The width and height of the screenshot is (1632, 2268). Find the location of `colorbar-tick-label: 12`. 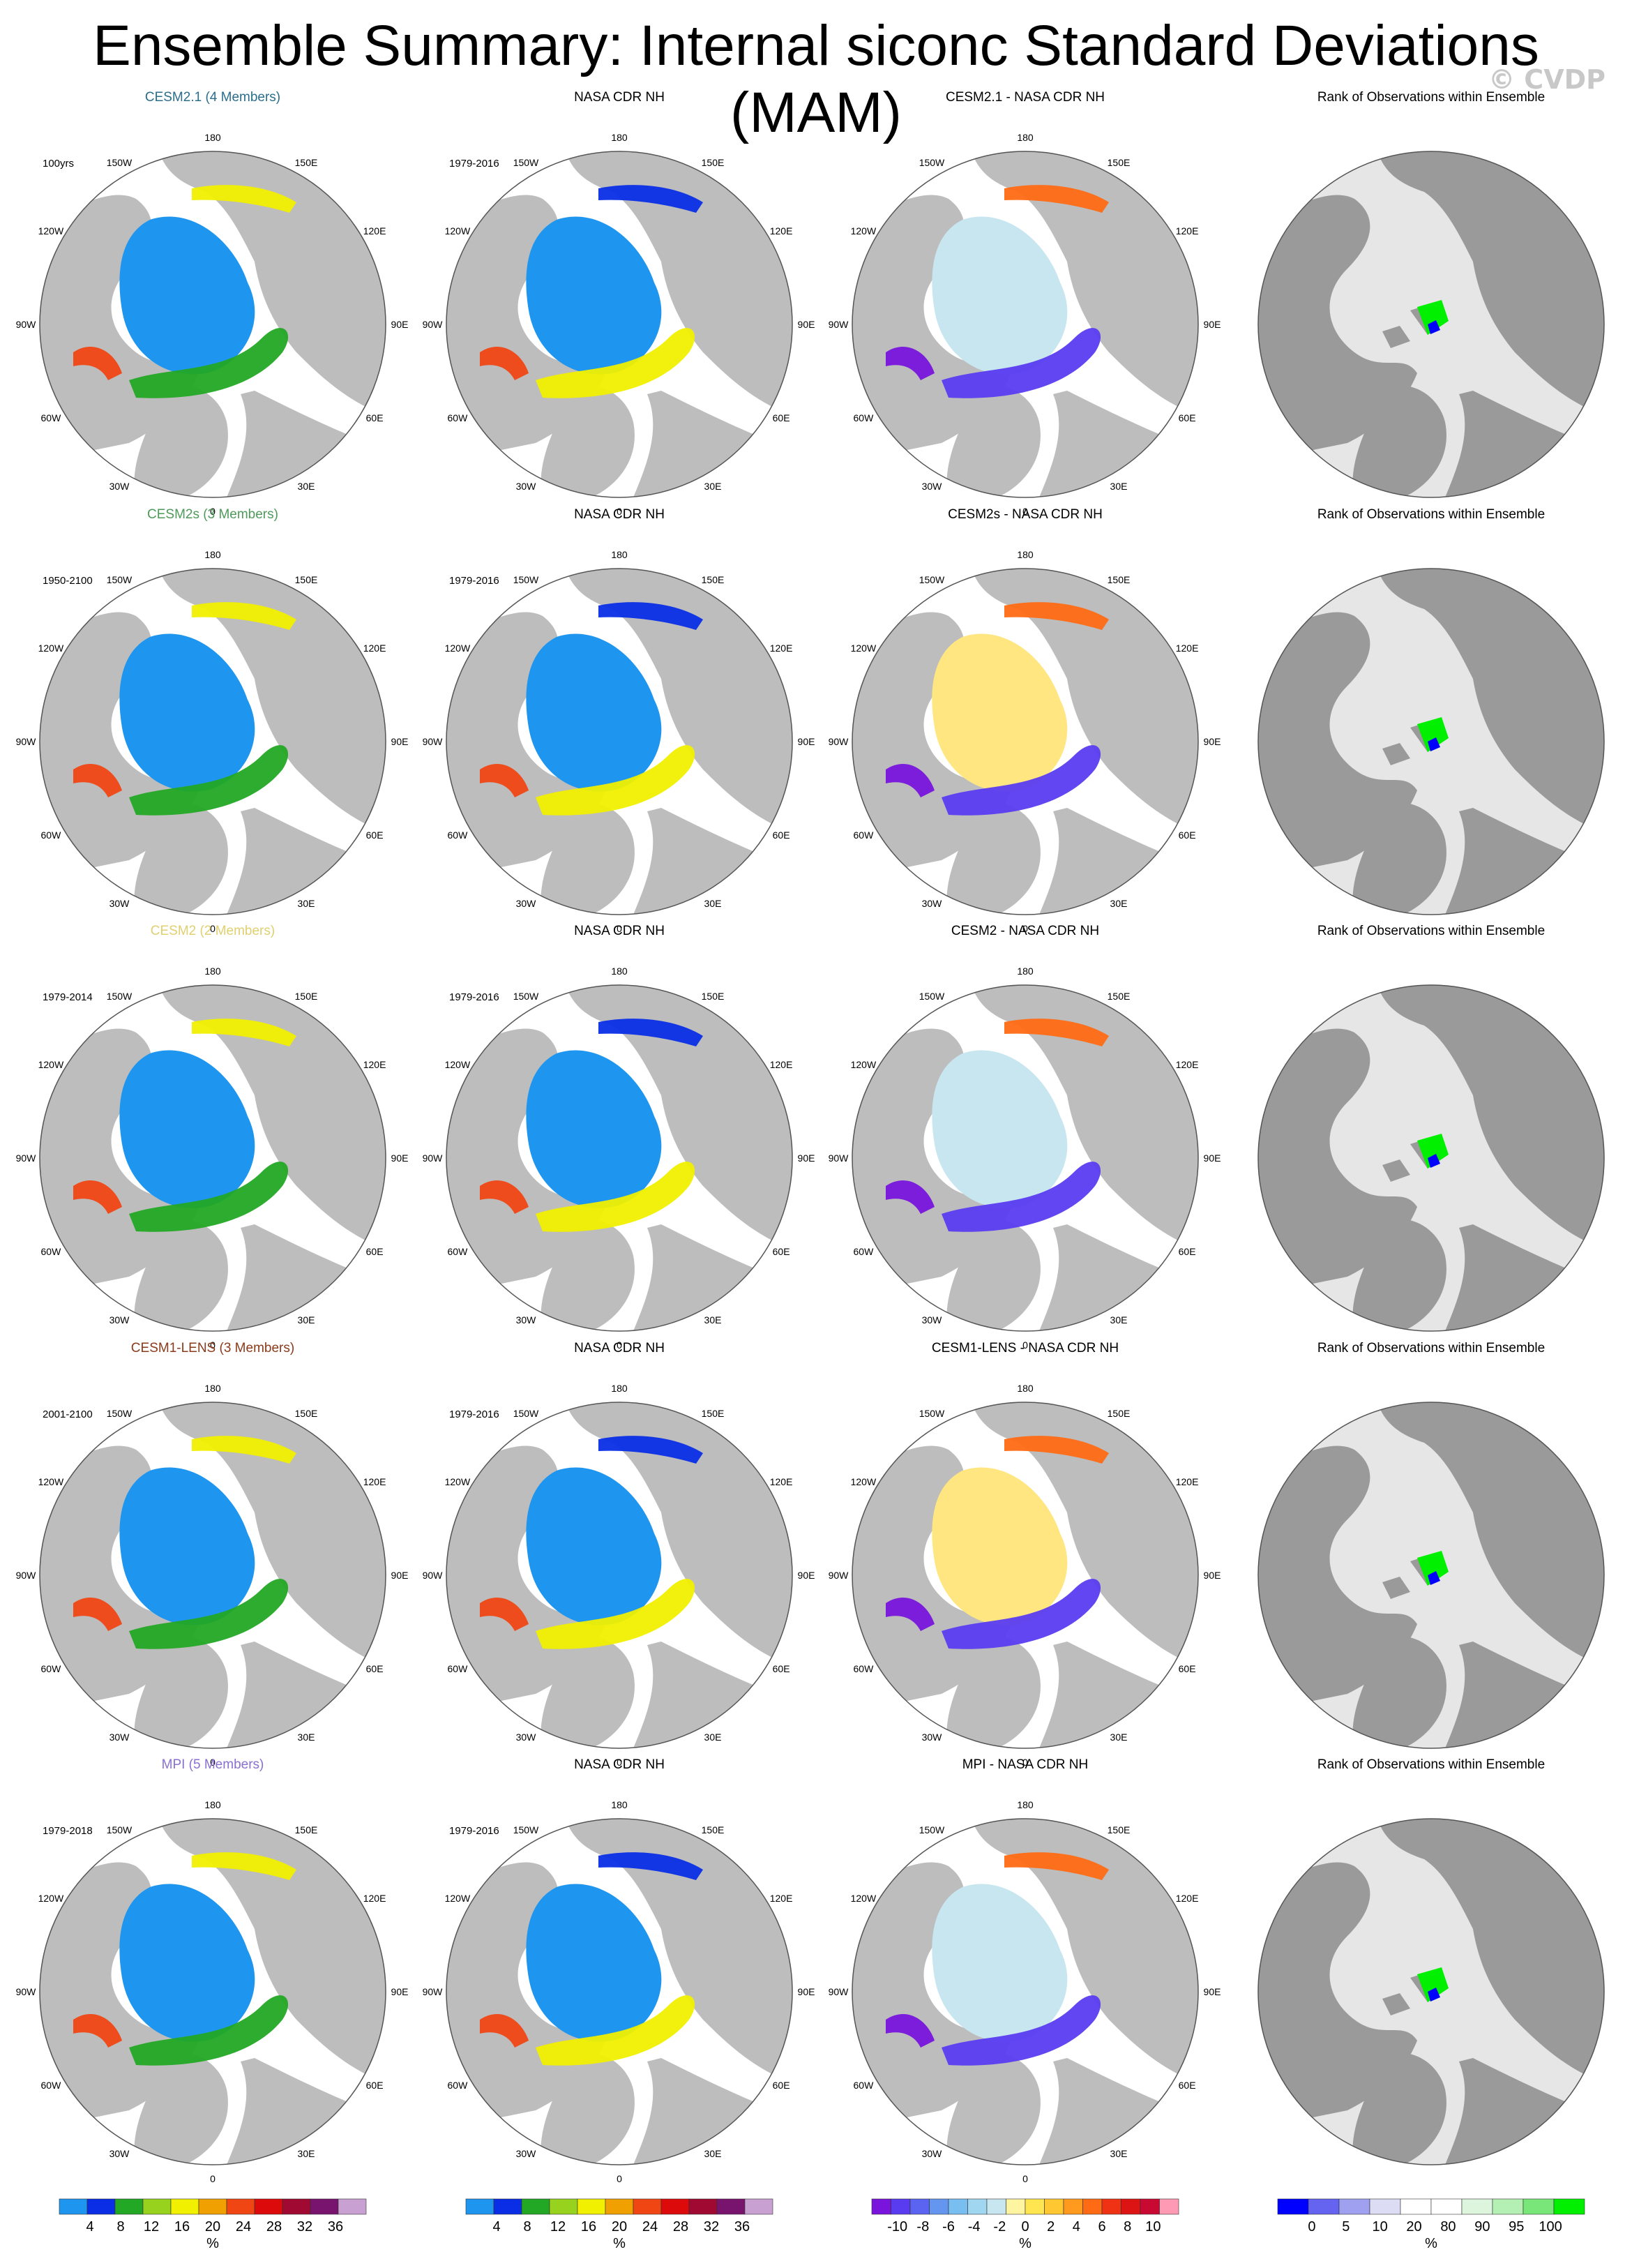

colorbar-tick-label: 12 is located at coordinates (558, 2227).